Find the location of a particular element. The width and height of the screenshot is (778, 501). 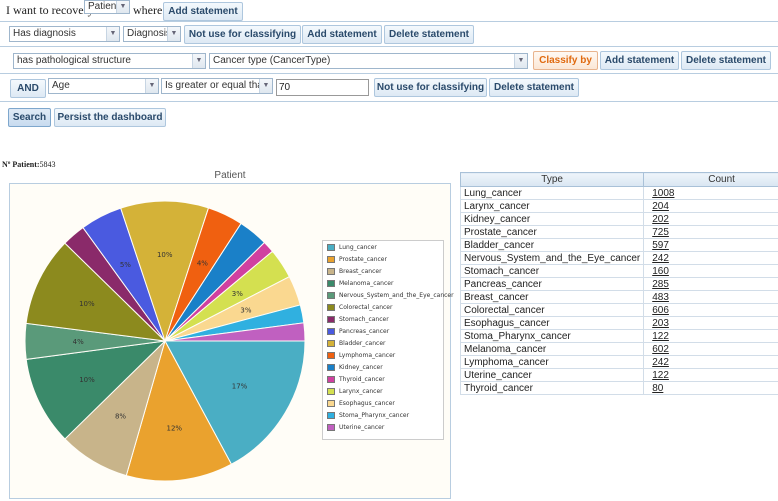

legend-item: Lymphoma_cancer is located at coordinates (385, 357).